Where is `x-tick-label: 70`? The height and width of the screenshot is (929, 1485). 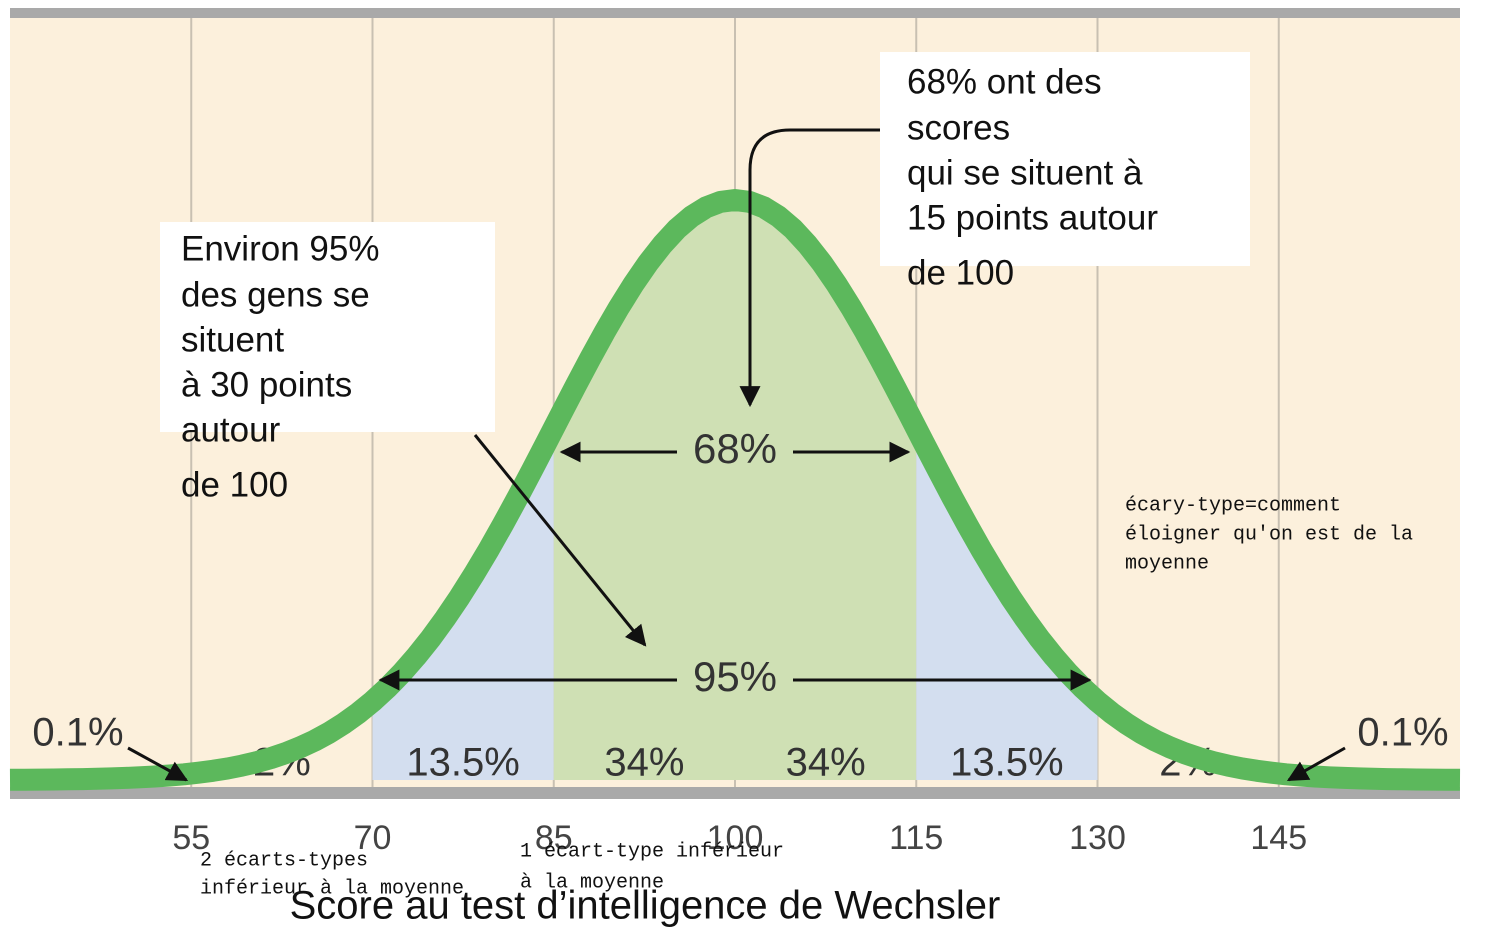
x-tick-label: 70 is located at coordinates (373, 838).